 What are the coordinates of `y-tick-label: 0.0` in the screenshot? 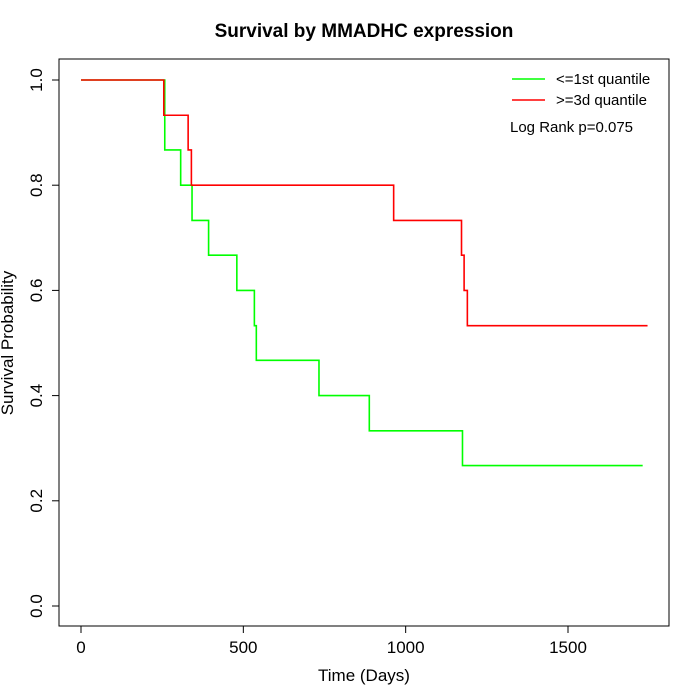 It's located at (36, 606).